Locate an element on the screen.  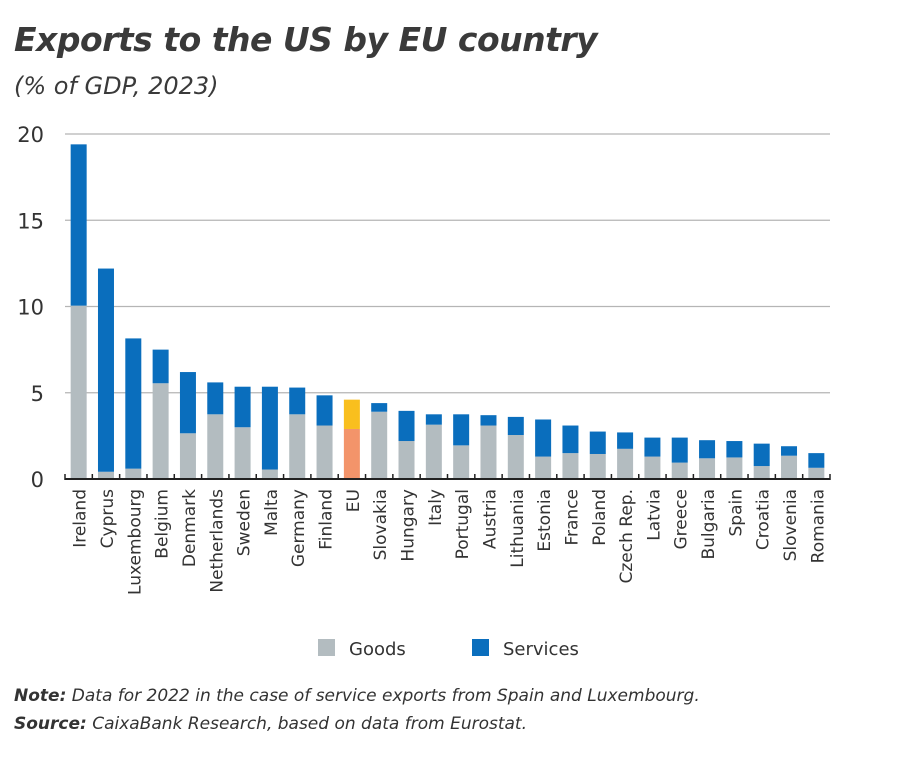
bar-services-Spain is located at coordinates (734, 449).